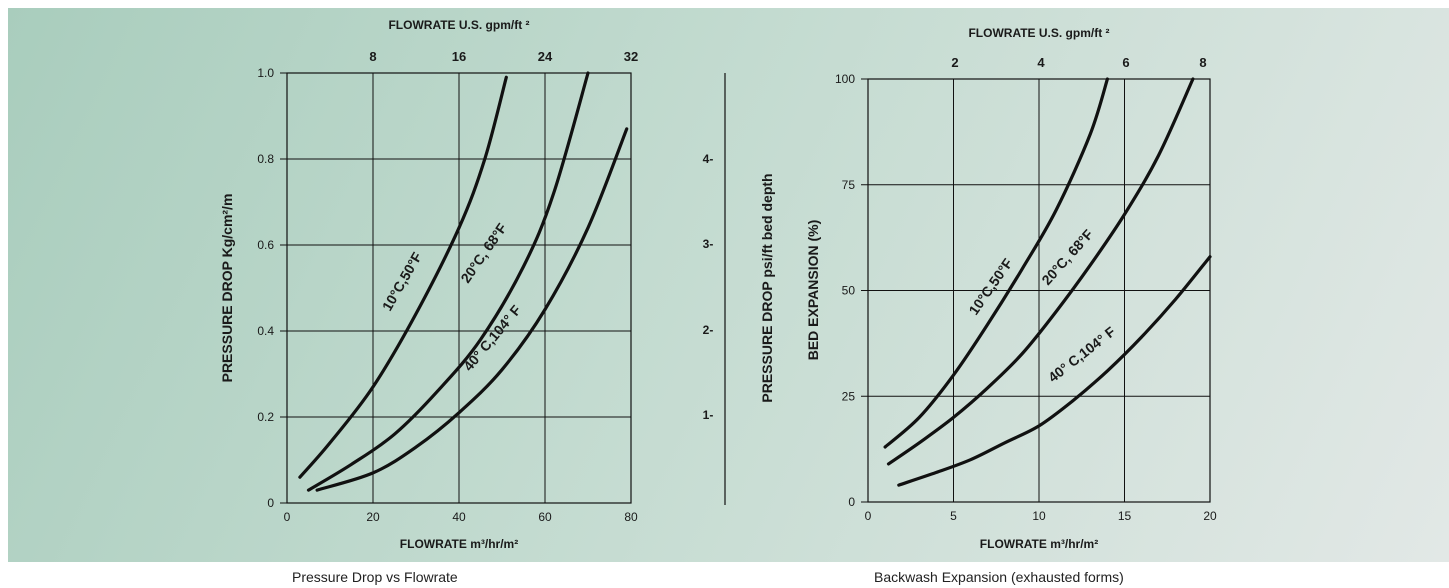 The image size is (1449, 588). What do you see at coordinates (265, 417) in the screenshot?
I see `y-tick-label: 0.2` at bounding box center [265, 417].